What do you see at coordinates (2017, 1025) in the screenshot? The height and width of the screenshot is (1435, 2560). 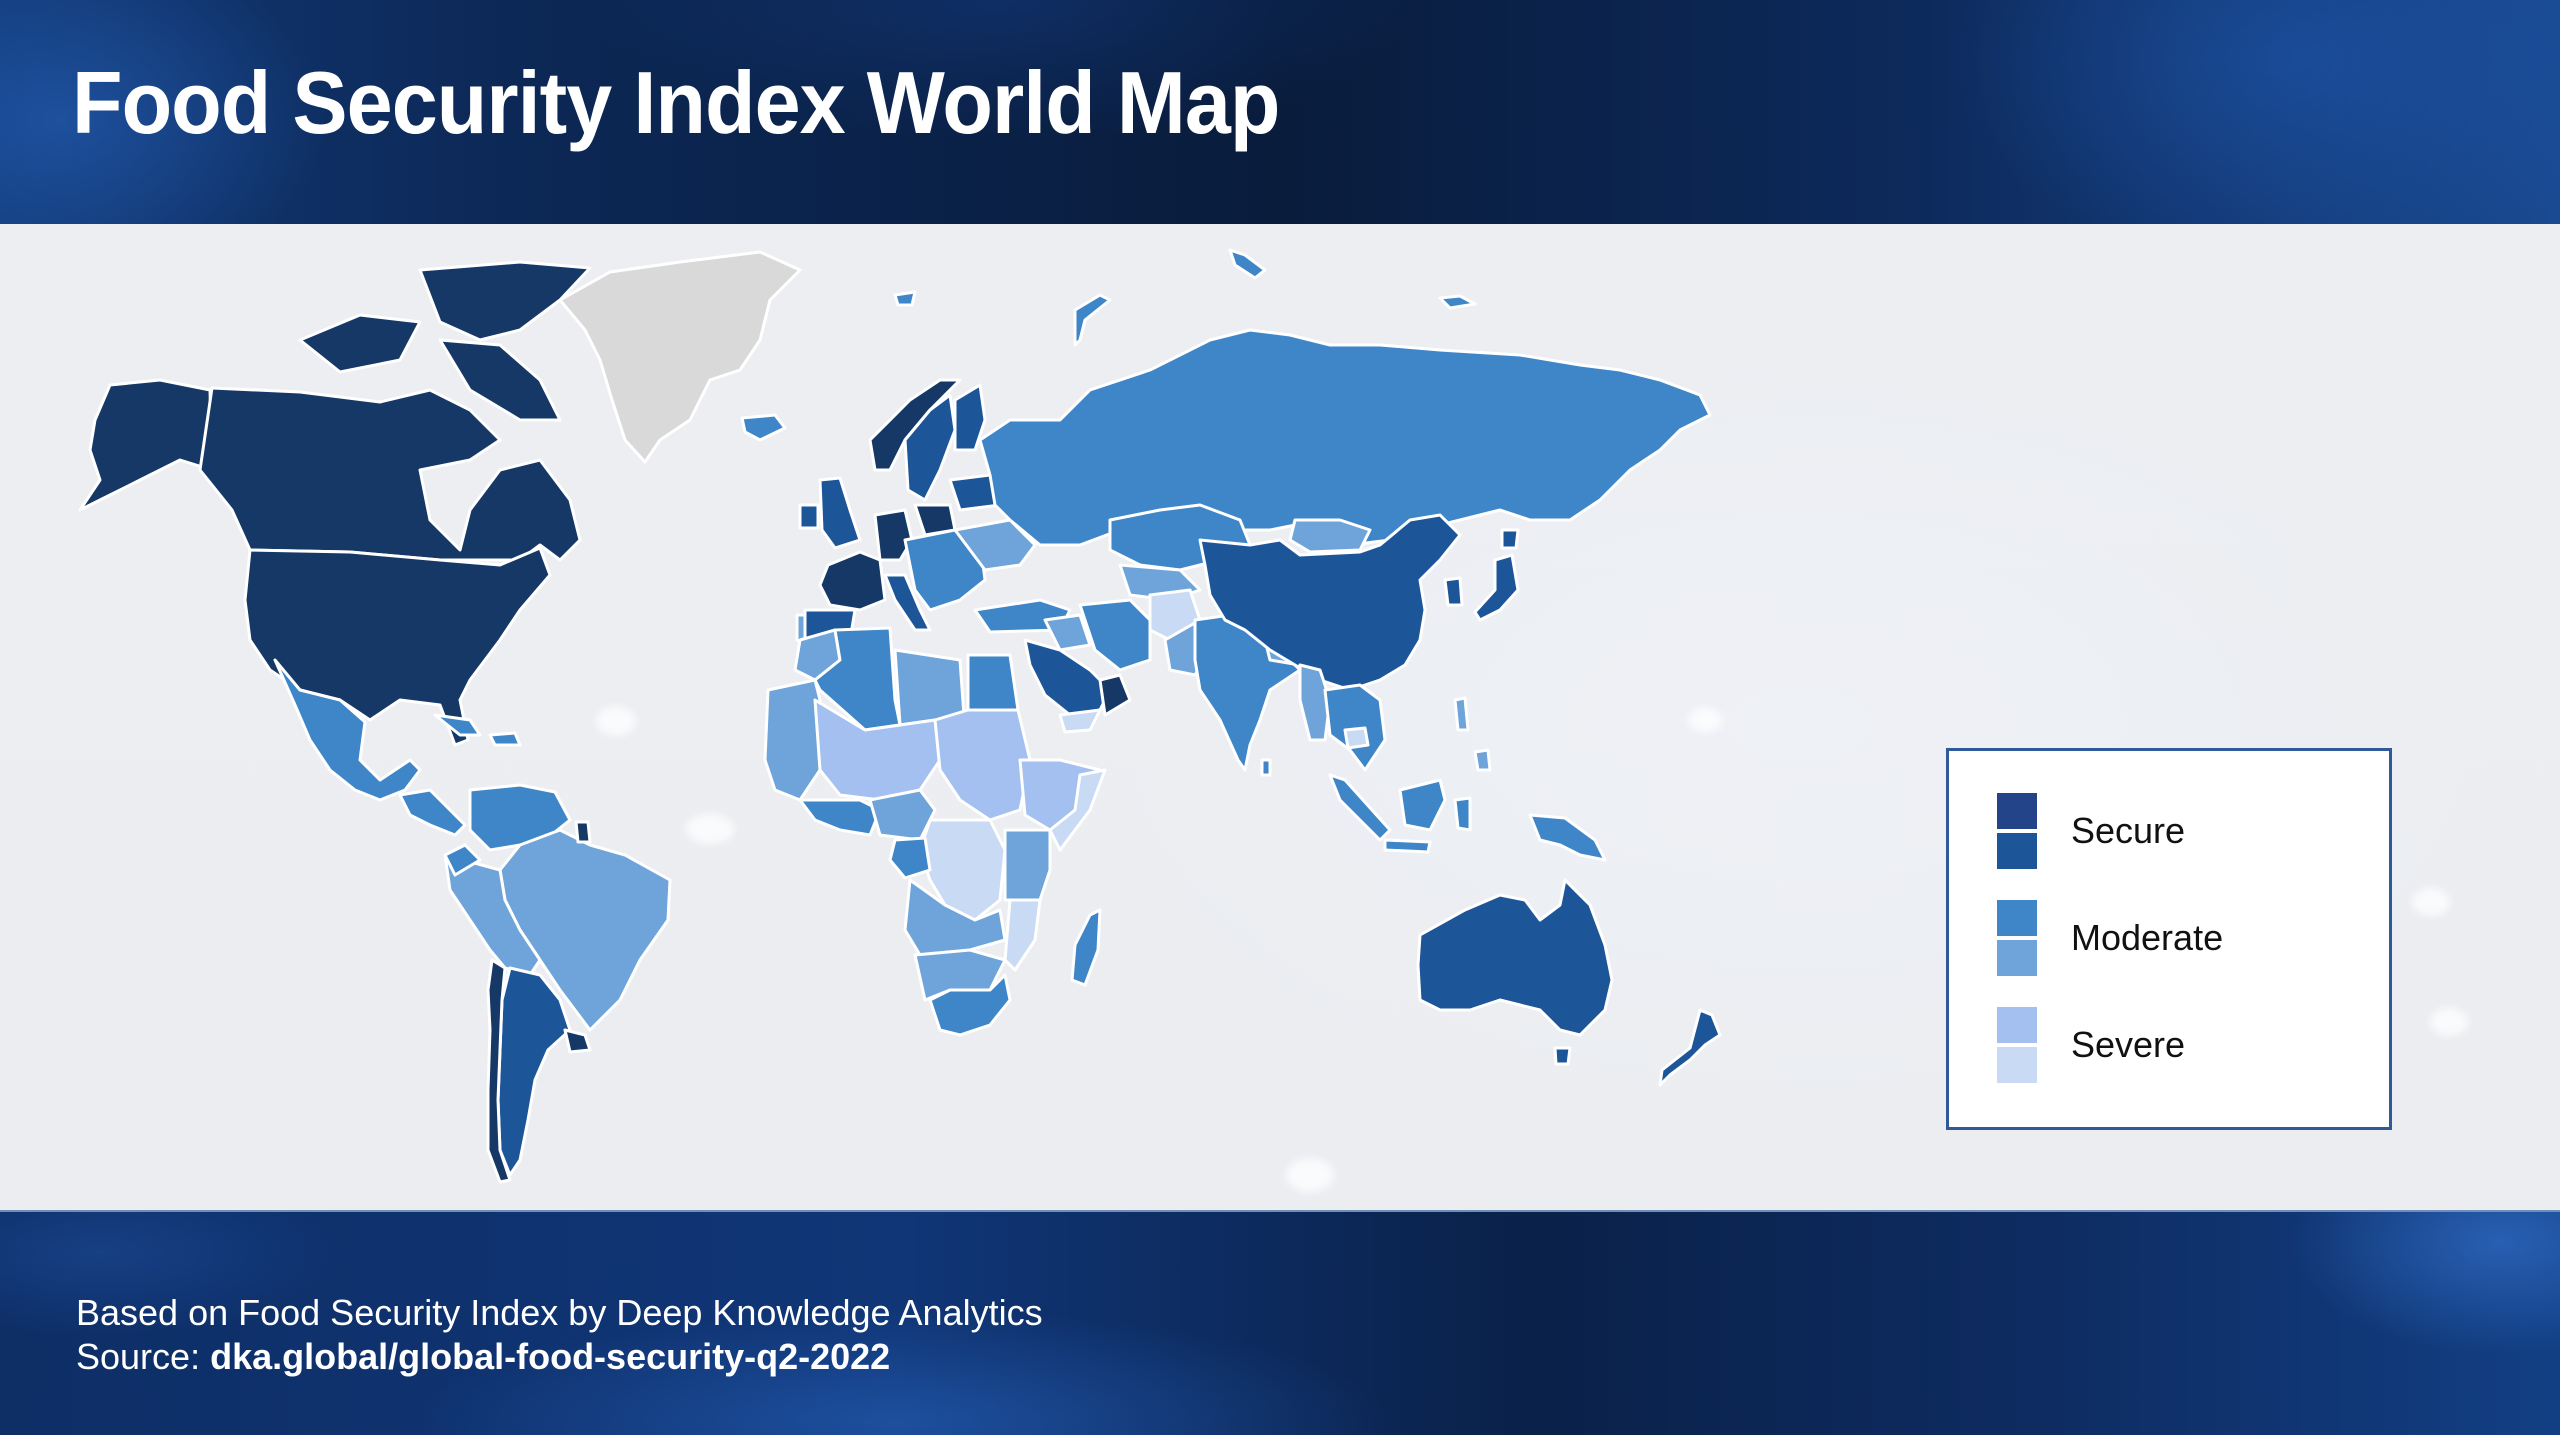 I see `legend-swatch-severe-dark` at bounding box center [2017, 1025].